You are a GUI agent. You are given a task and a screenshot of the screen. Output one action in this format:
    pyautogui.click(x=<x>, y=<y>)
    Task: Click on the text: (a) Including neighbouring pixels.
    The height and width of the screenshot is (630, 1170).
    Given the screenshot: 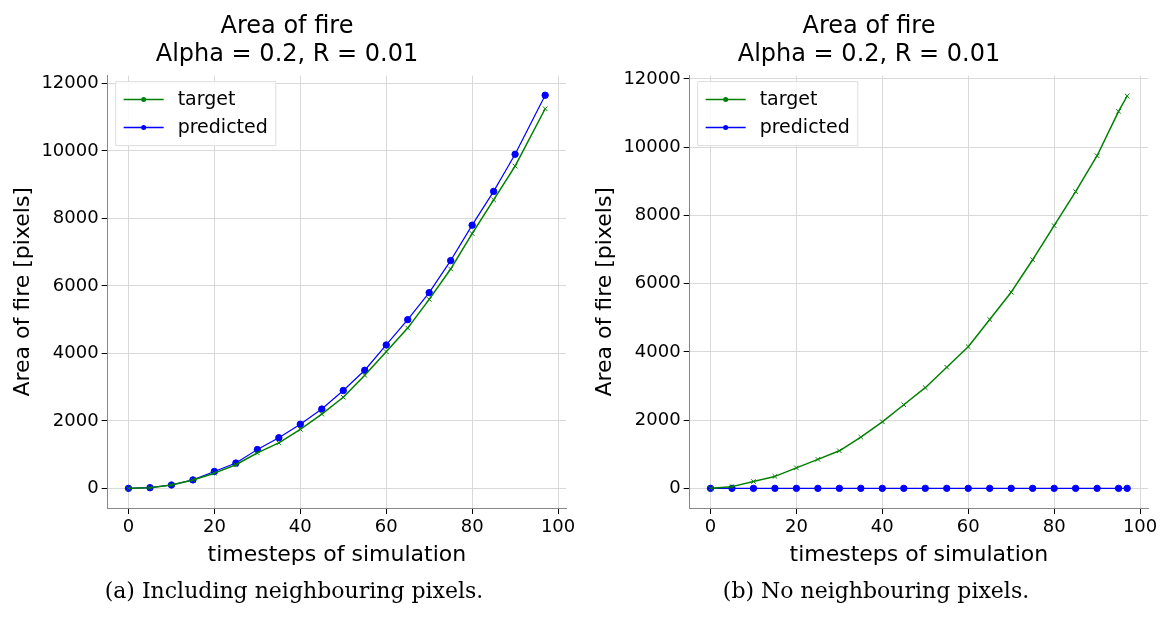 What is the action you would take?
    pyautogui.click(x=294, y=590)
    